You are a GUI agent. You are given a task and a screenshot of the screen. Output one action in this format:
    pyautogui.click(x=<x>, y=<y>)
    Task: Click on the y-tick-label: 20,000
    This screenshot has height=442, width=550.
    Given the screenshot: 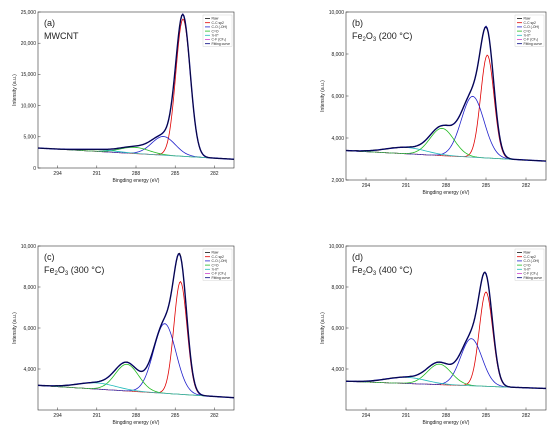 What is the action you would take?
    pyautogui.click(x=29, y=44)
    